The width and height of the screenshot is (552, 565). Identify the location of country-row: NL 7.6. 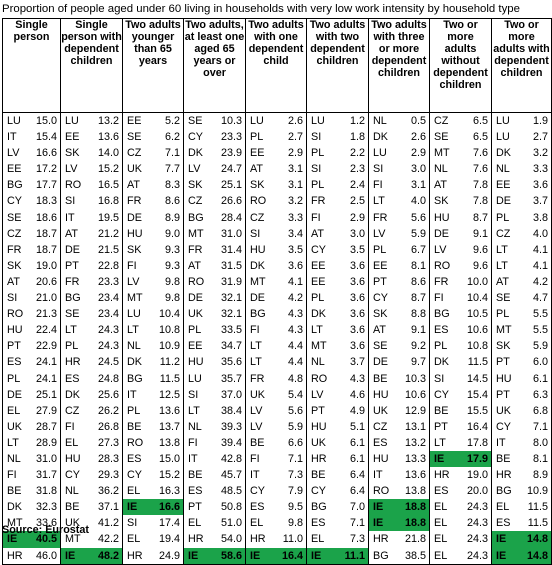
(460, 169).